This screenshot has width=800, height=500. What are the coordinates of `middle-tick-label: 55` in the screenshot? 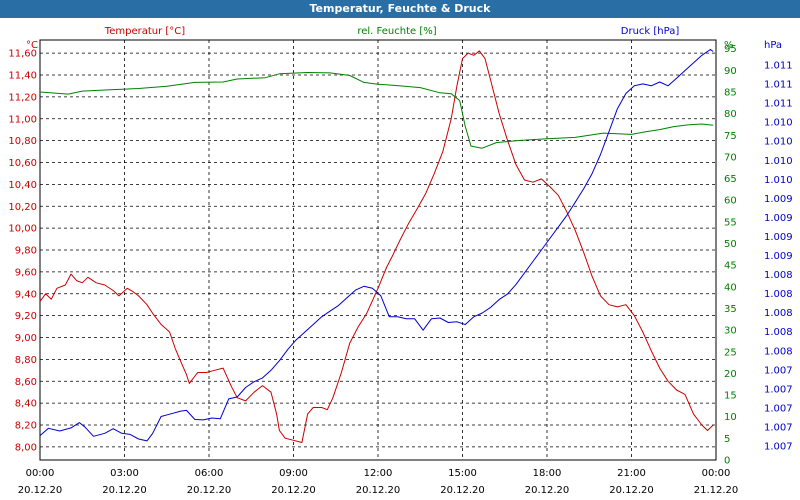 It's located at (730, 222).